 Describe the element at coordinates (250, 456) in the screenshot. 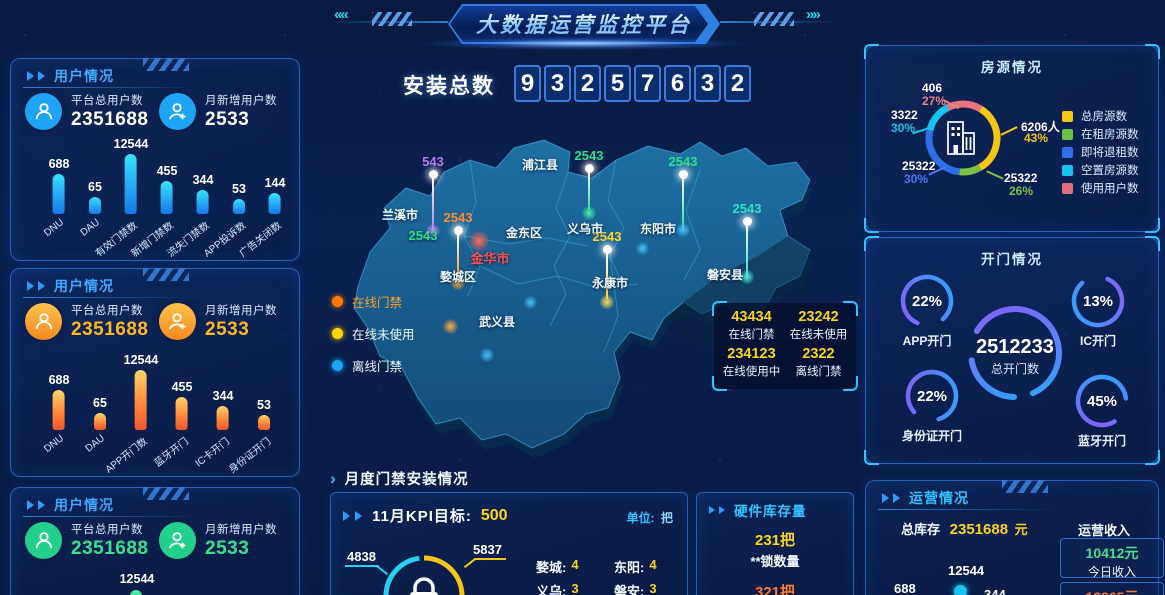

I see `bar-label: 身份证开门` at that location.